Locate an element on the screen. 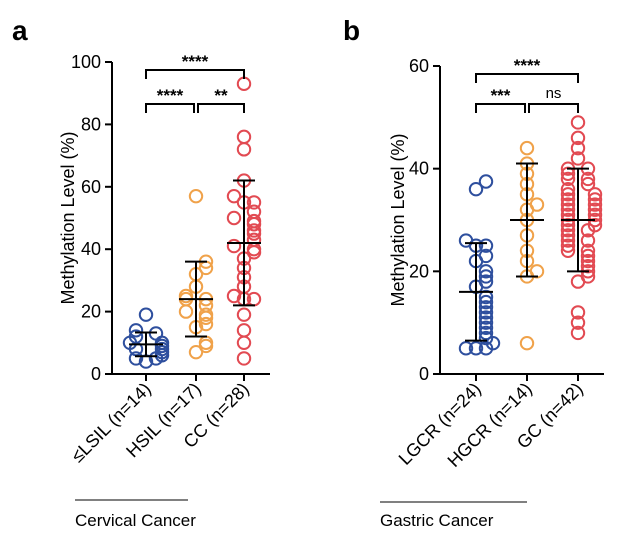 The height and width of the screenshot is (550, 640). significance-bracket: ns is located at coordinates (553, 99).